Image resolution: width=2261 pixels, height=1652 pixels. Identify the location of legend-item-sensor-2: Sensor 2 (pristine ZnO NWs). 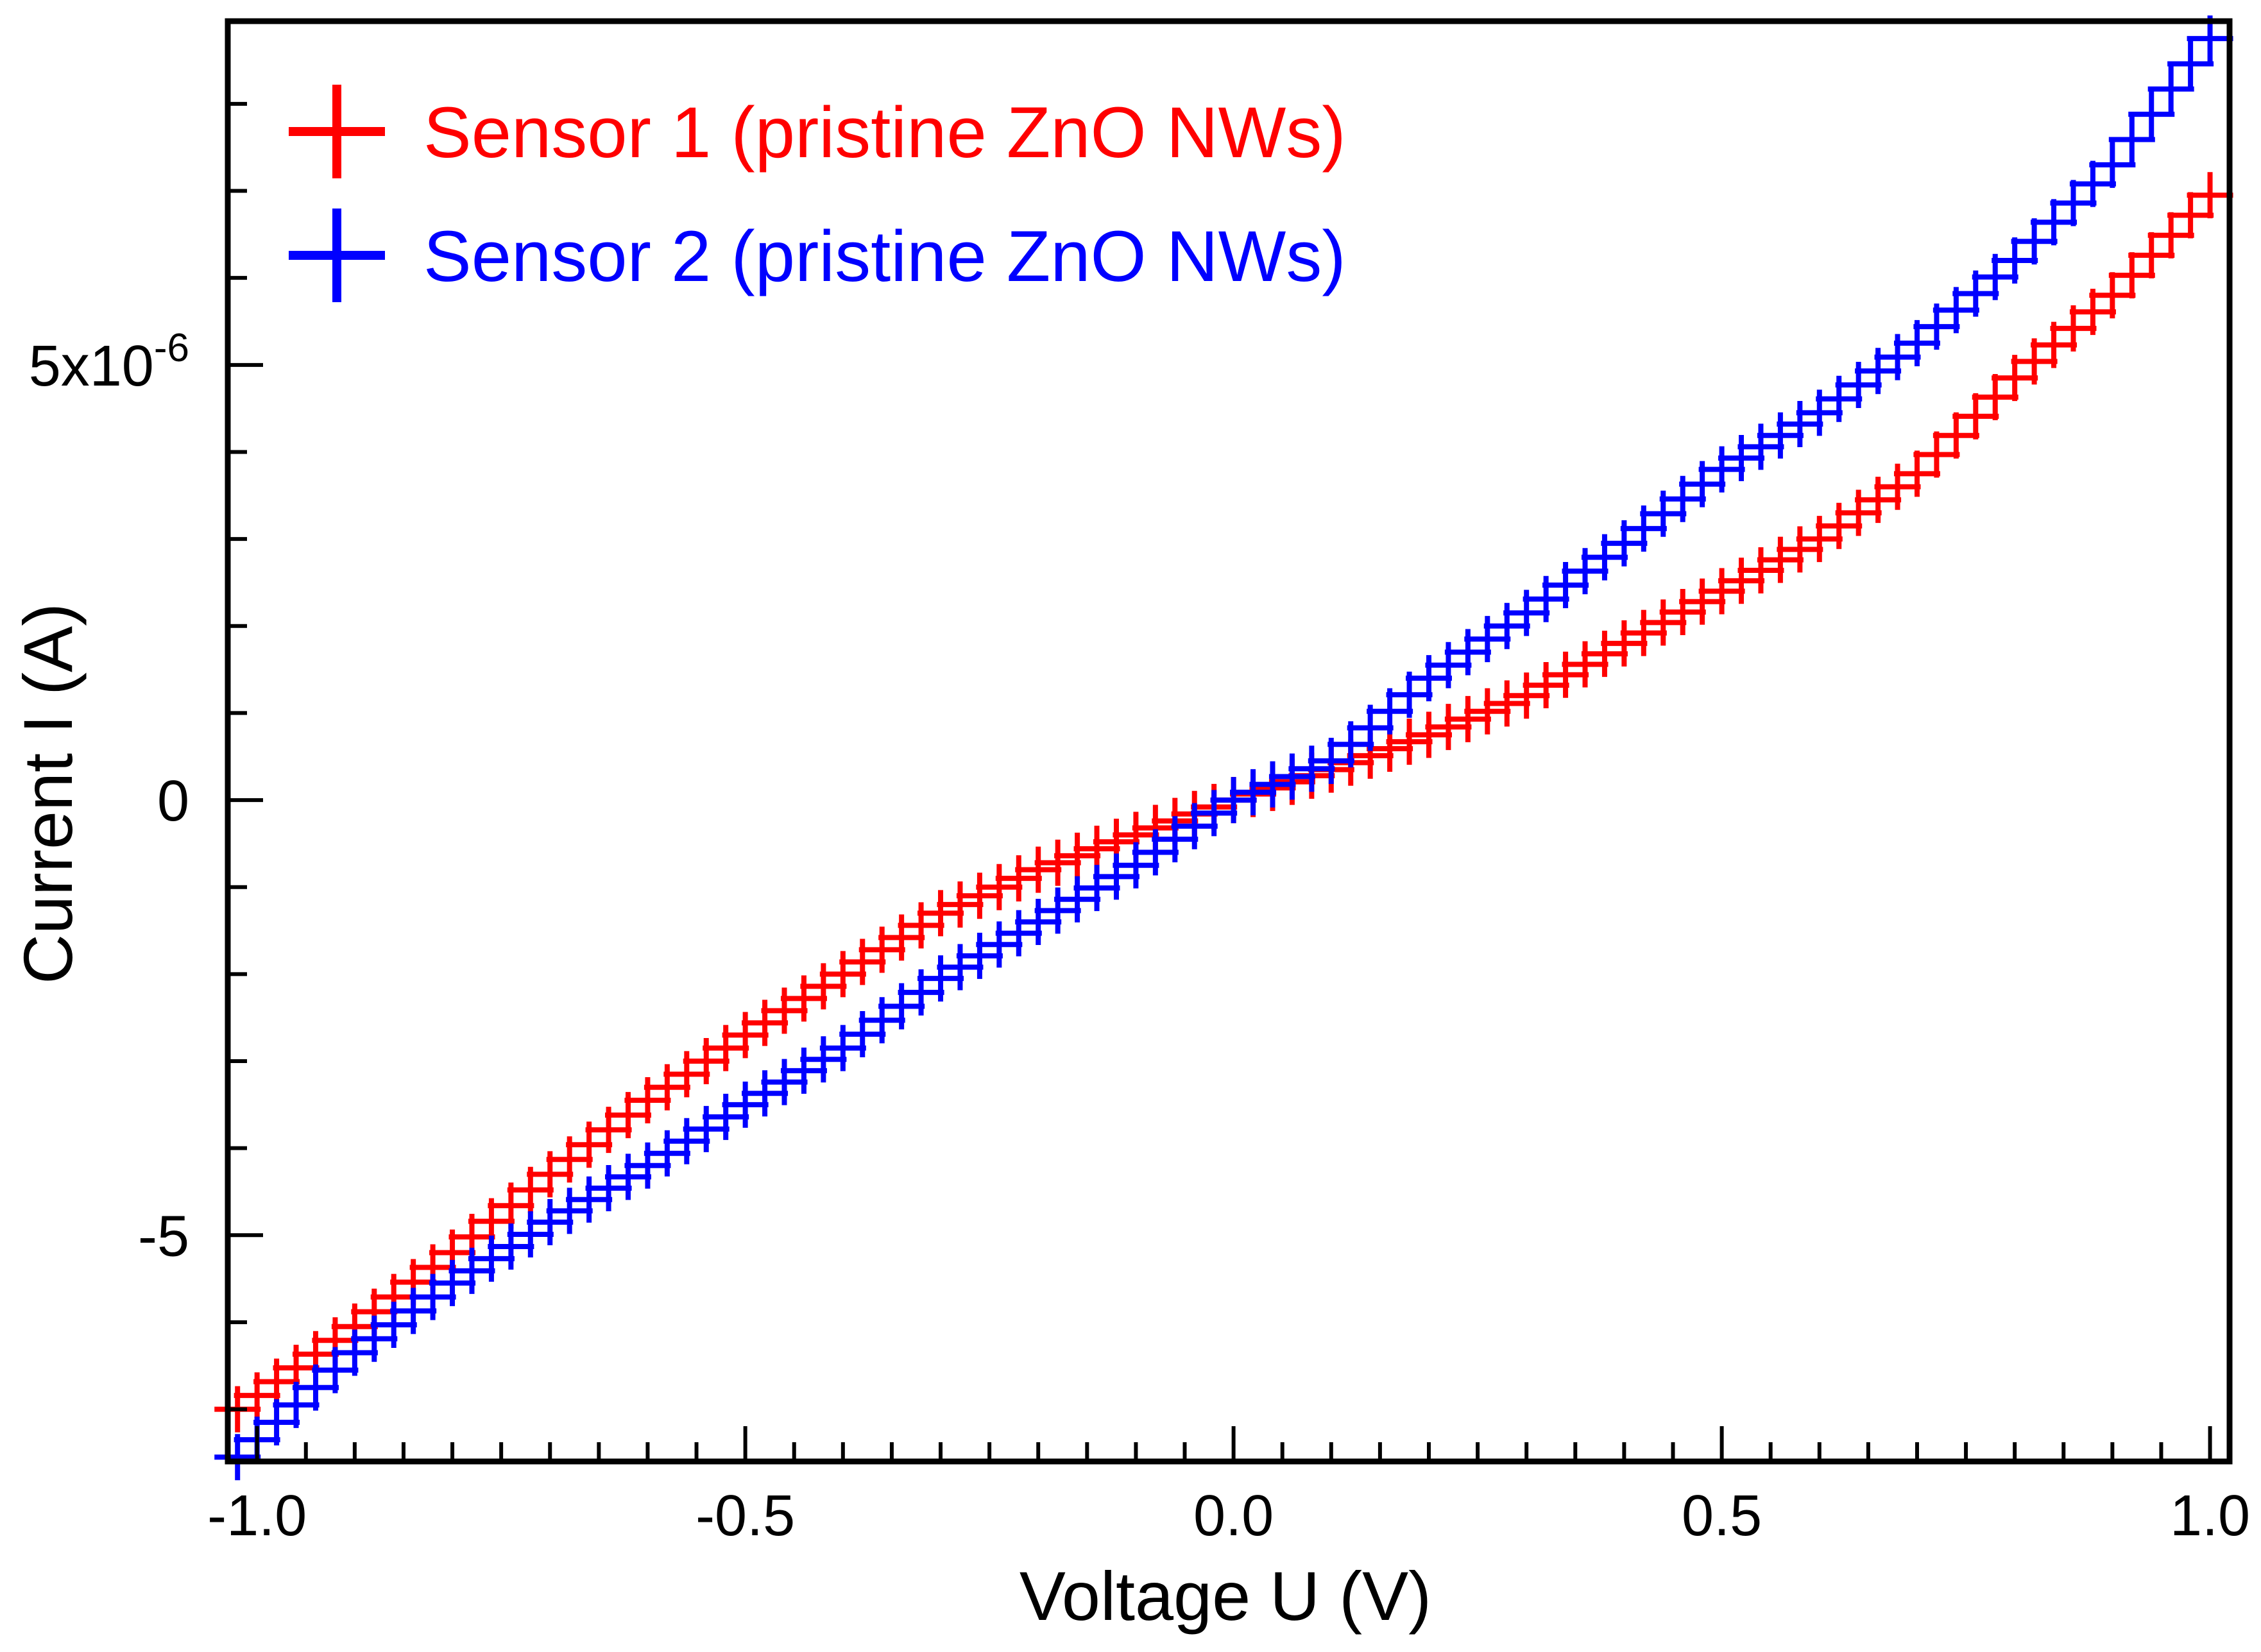
(817, 255).